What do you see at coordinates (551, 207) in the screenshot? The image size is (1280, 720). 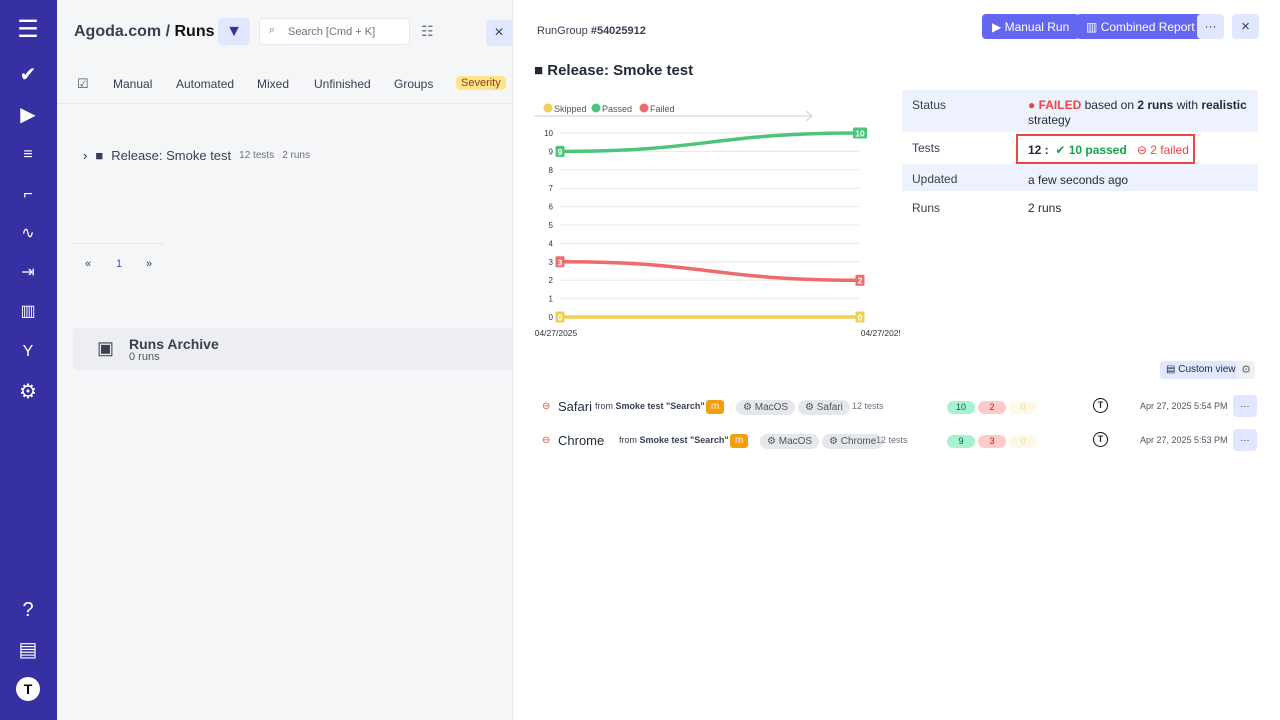 I see `y-tick-label: 6` at bounding box center [551, 207].